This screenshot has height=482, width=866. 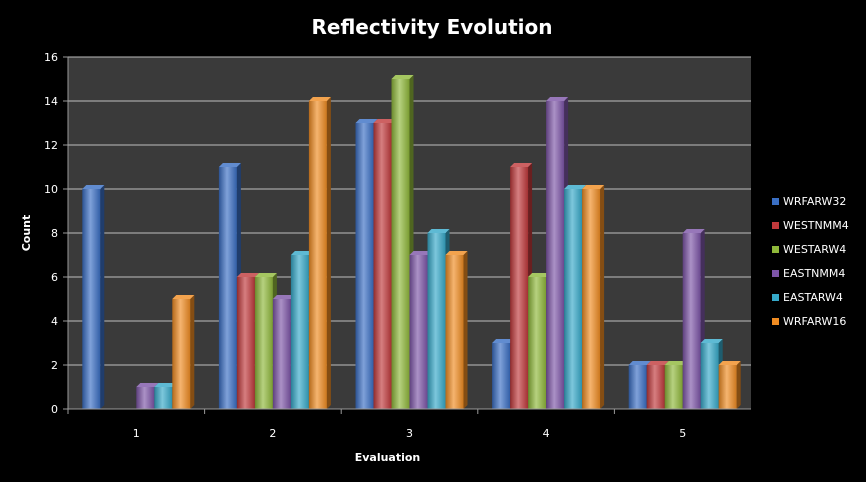 What do you see at coordinates (51, 57) in the screenshot?
I see `y-tick-label: 16` at bounding box center [51, 57].